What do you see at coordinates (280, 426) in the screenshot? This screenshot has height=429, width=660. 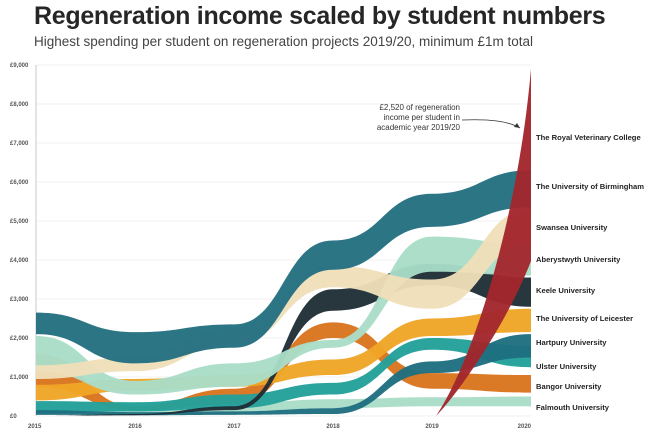 I see `x-axis-ticks: 2015 2016 2017 2018 2019 2020` at bounding box center [280, 426].